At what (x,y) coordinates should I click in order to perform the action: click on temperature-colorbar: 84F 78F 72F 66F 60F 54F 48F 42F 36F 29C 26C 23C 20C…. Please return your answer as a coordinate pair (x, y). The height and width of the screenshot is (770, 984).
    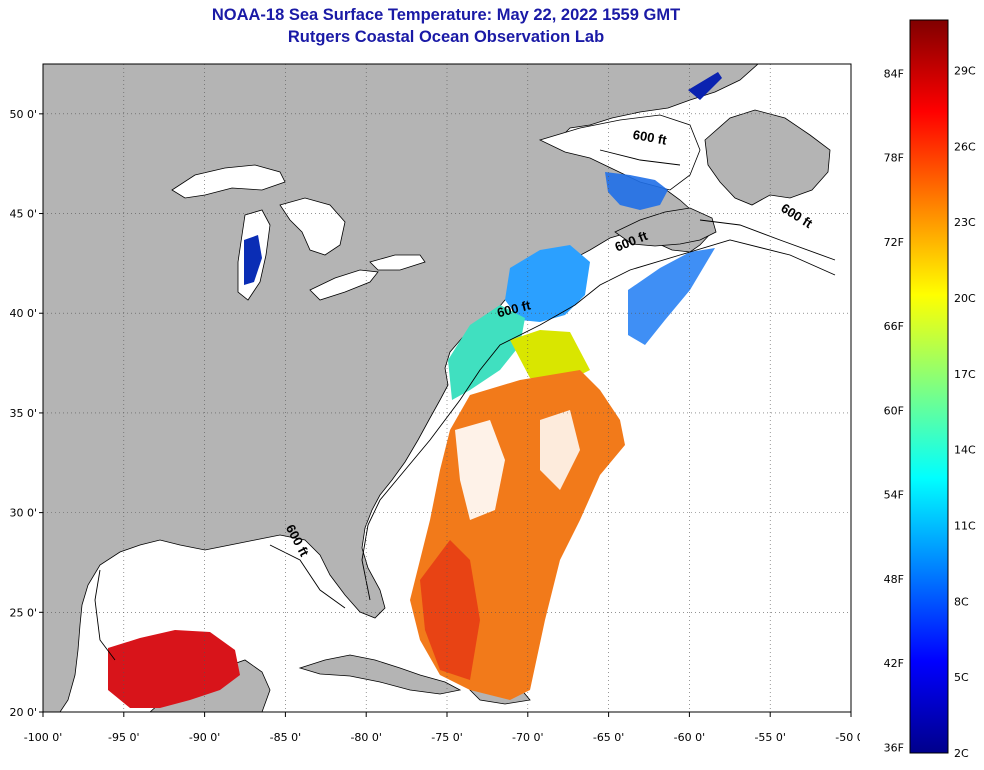
    Looking at the image, I should click on (930, 389).